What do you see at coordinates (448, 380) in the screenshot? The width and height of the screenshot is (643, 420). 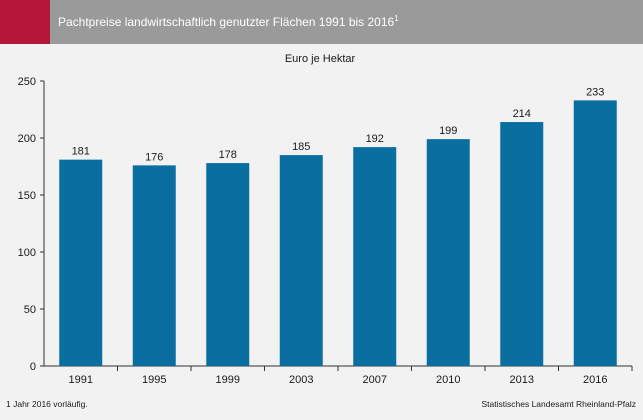 I see `x-tick-label: 2010` at bounding box center [448, 380].